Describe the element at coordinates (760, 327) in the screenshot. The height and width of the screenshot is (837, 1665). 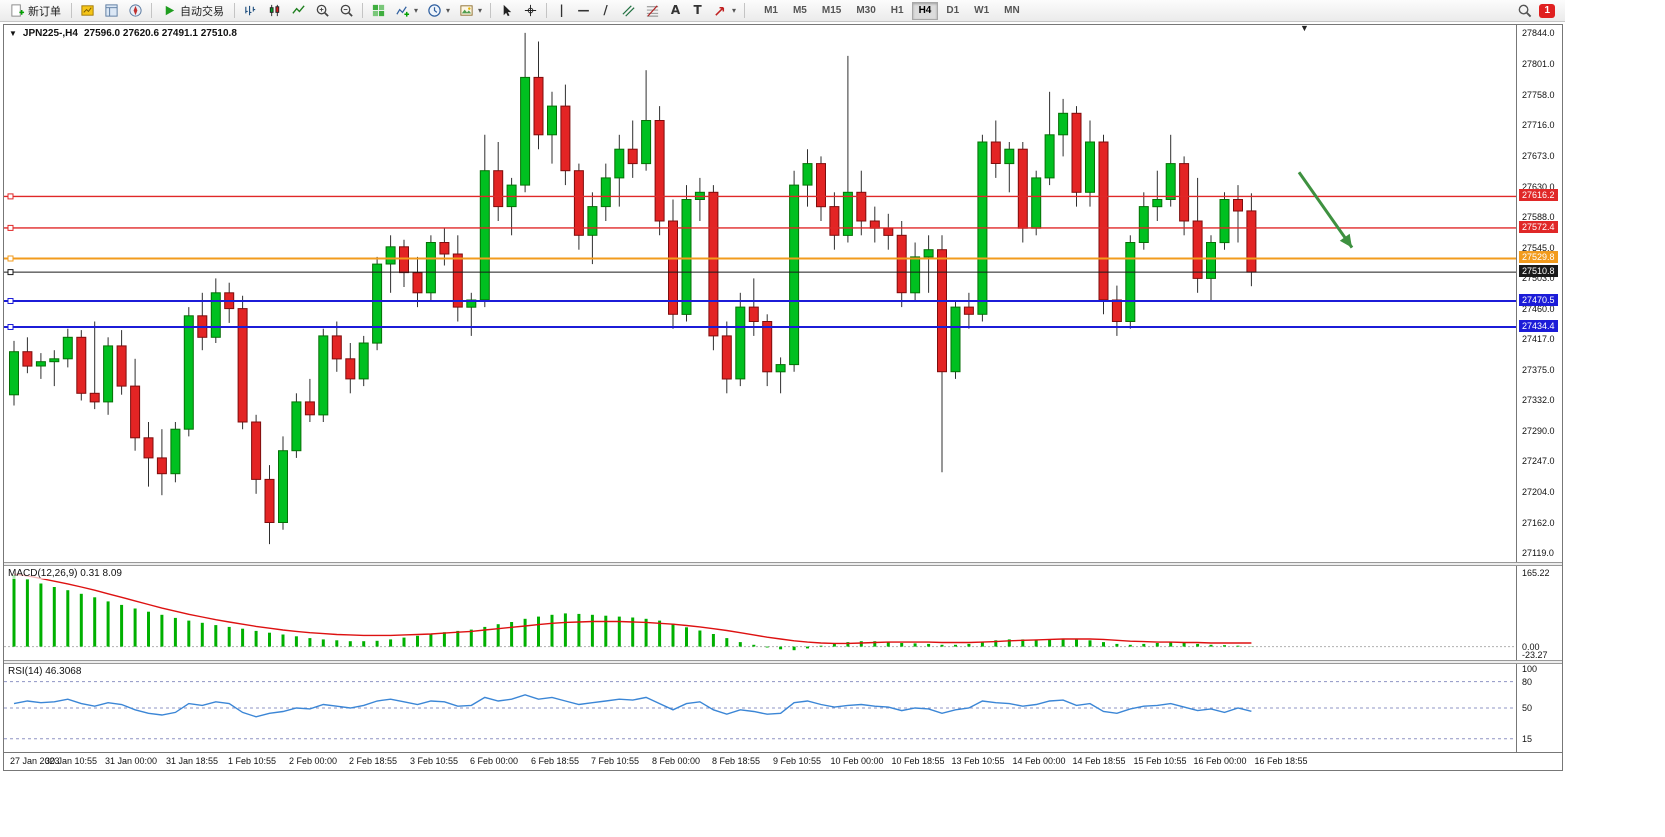
I see `horizontal-line-27434.4` at that location.